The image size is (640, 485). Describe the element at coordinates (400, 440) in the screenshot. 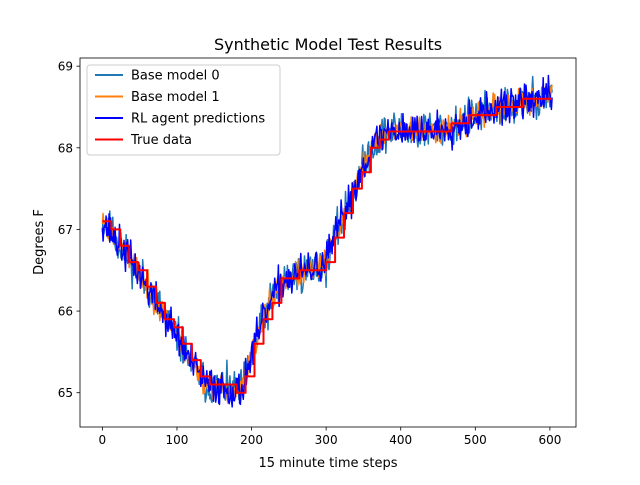

I see `x-tick-label: 400` at that location.